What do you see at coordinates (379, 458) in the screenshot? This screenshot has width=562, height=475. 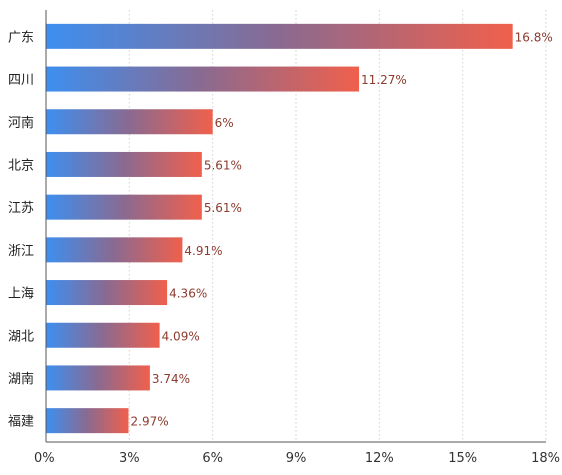 I see `x-tick-label: 12%` at bounding box center [379, 458].